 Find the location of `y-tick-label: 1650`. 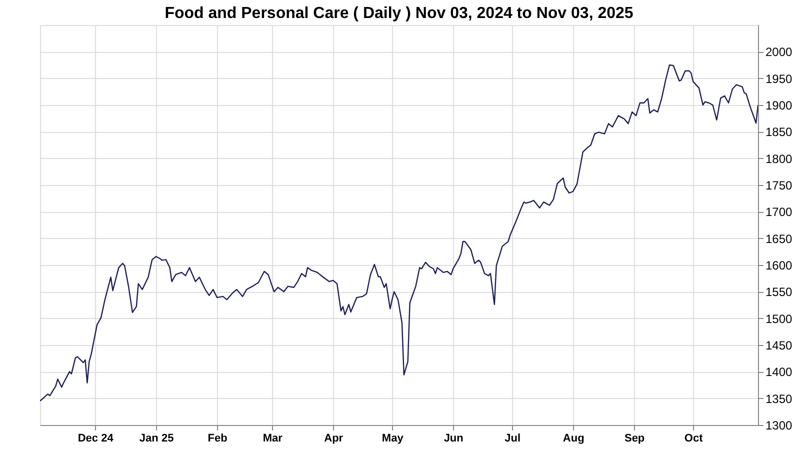

y-tick-label: 1650 is located at coordinates (779, 239).